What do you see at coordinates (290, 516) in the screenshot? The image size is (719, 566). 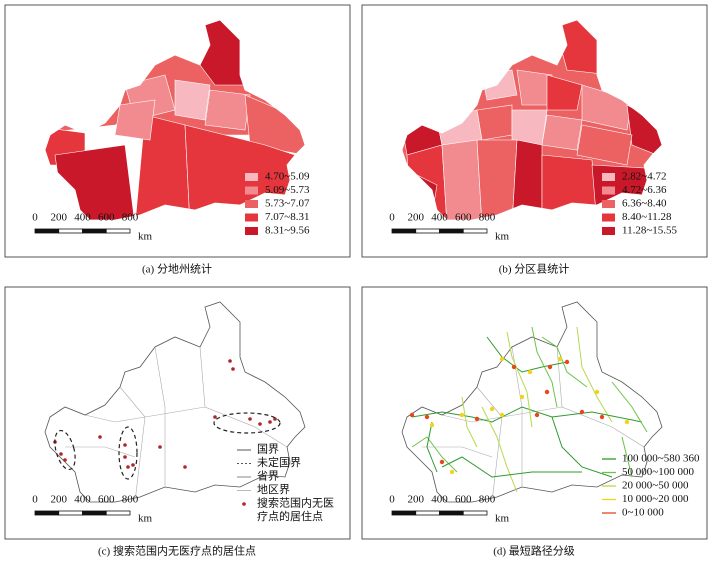 I see `legend-label: 疗点的居住点` at bounding box center [290, 516].